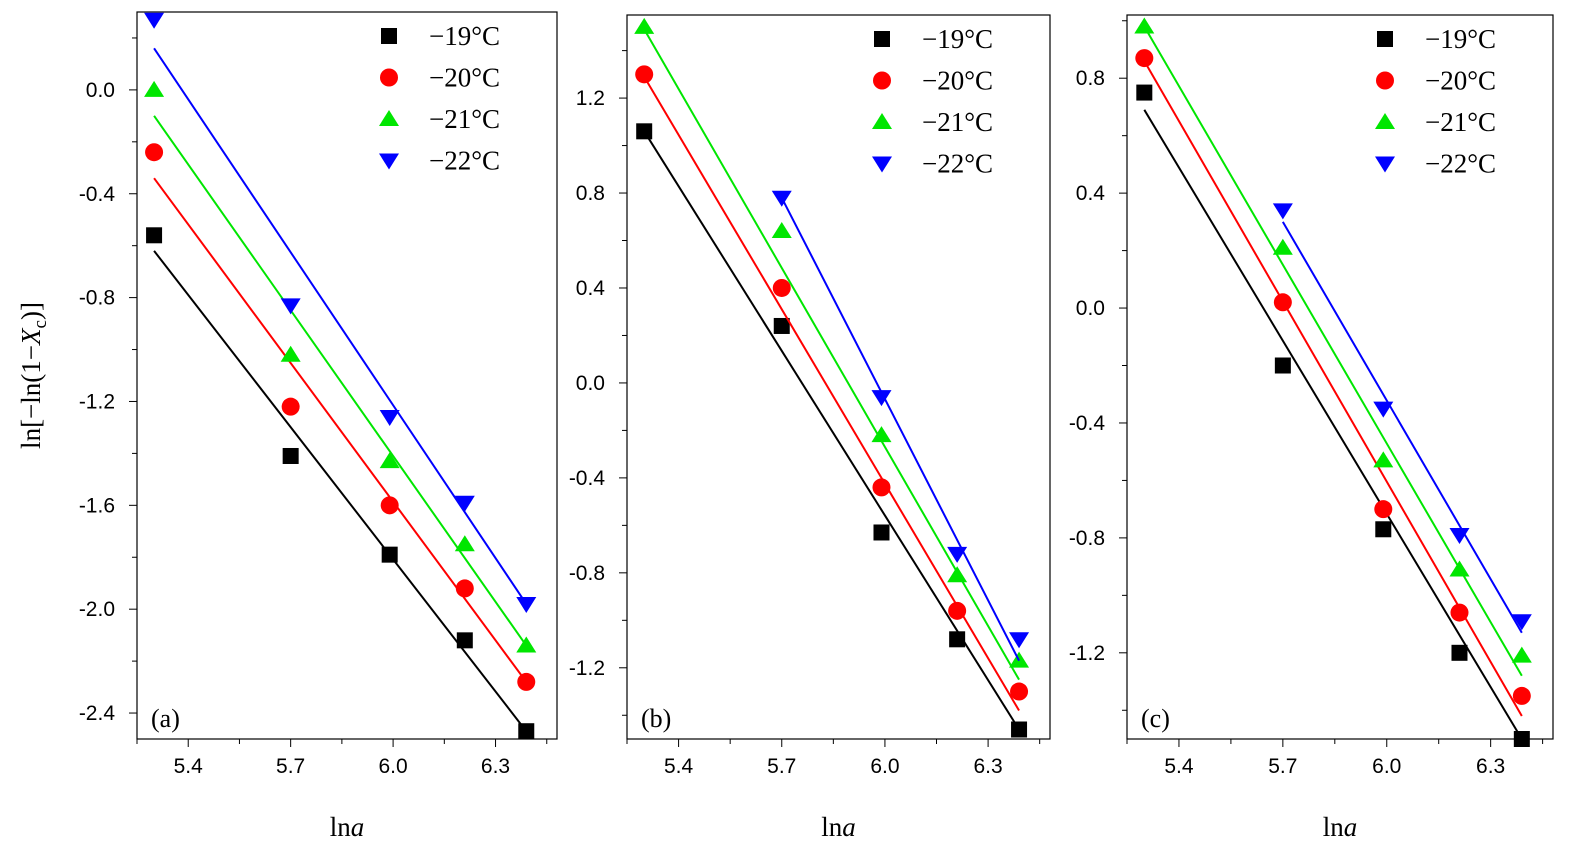 This screenshot has width=1580, height=862. I want to click on y-axis-title: ln[−ln(1−Xc)], so click(33, 375).